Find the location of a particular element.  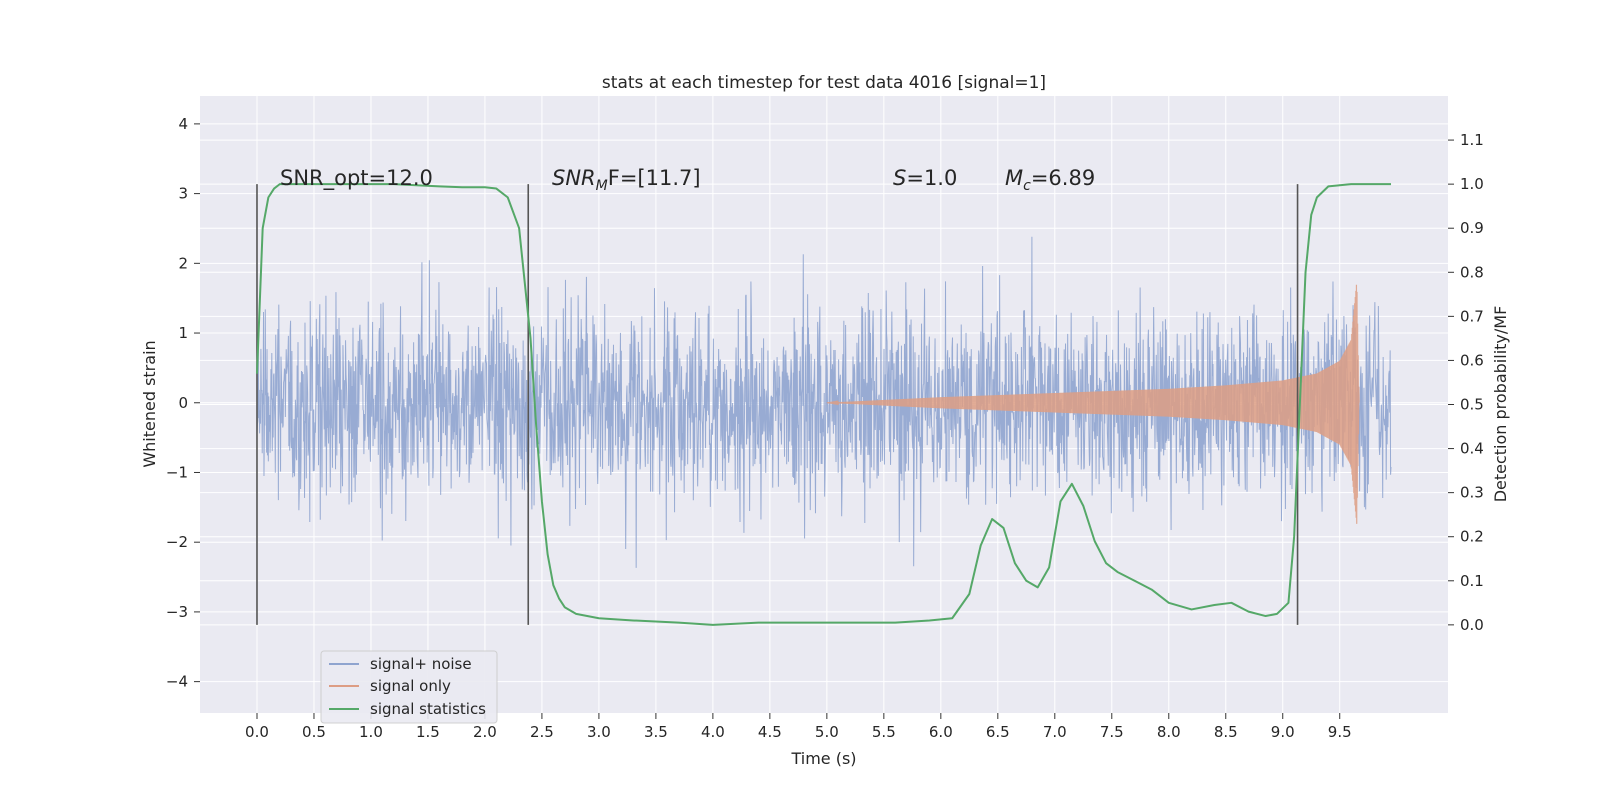

y-left-tick-label: 1 is located at coordinates (183, 333).